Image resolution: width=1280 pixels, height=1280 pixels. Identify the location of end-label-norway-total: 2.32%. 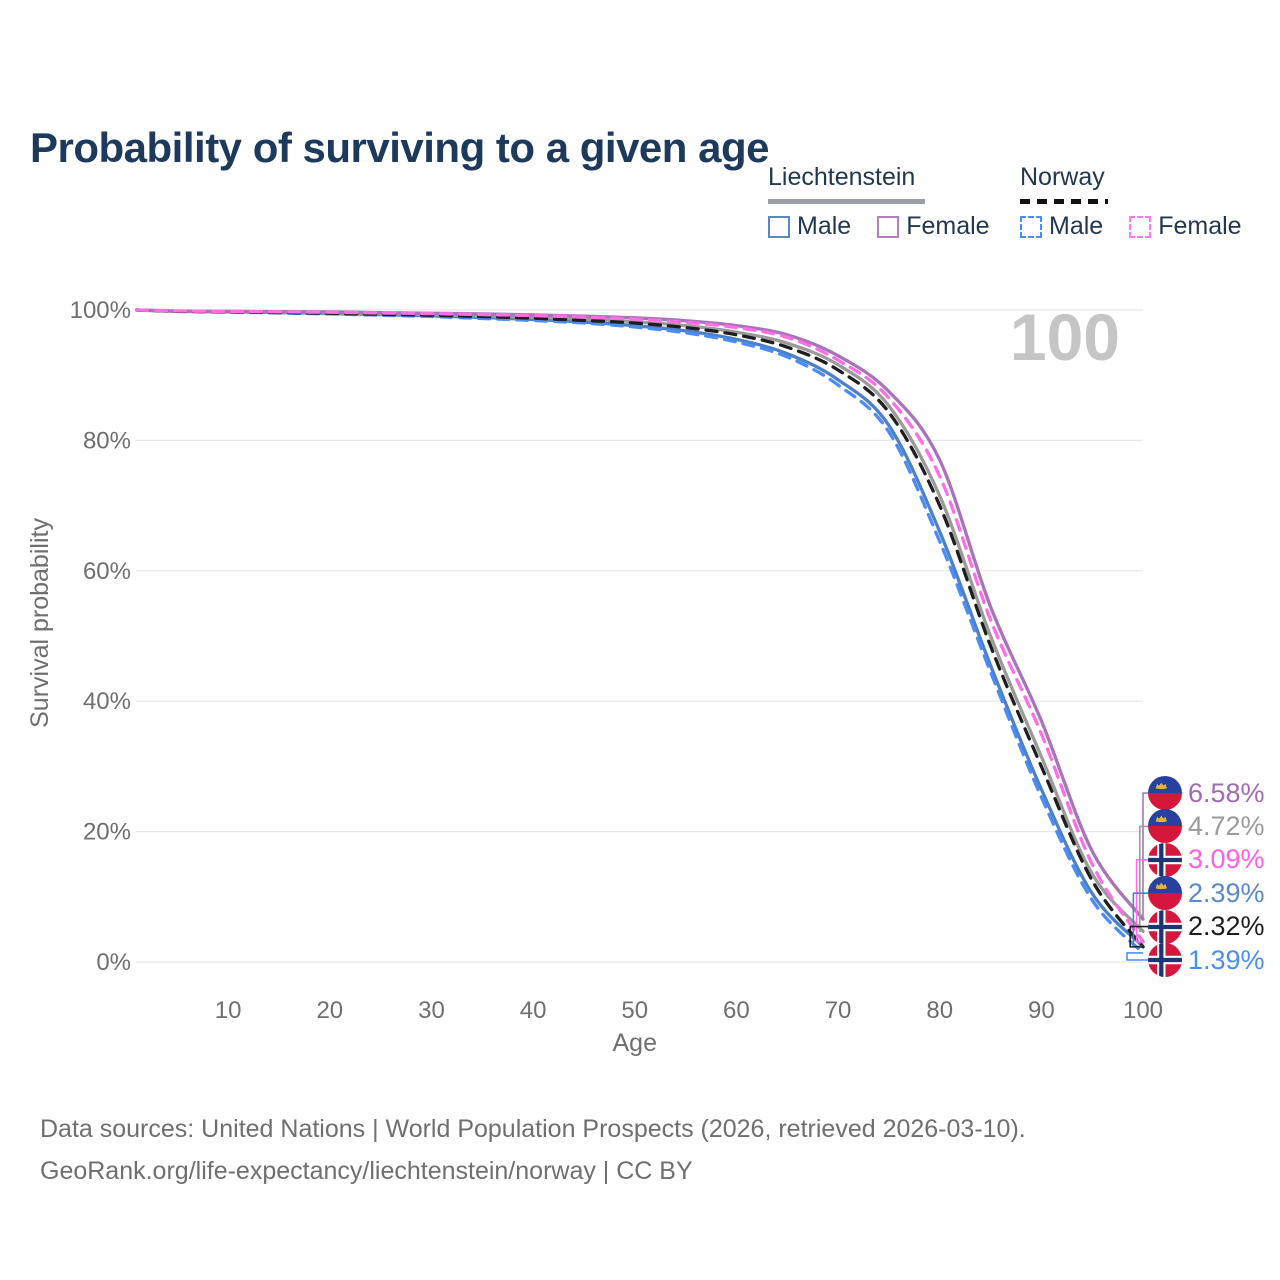
(1206, 927).